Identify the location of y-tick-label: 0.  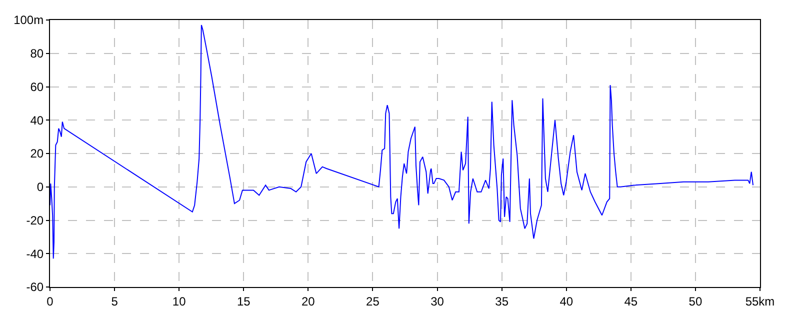
(40, 187).